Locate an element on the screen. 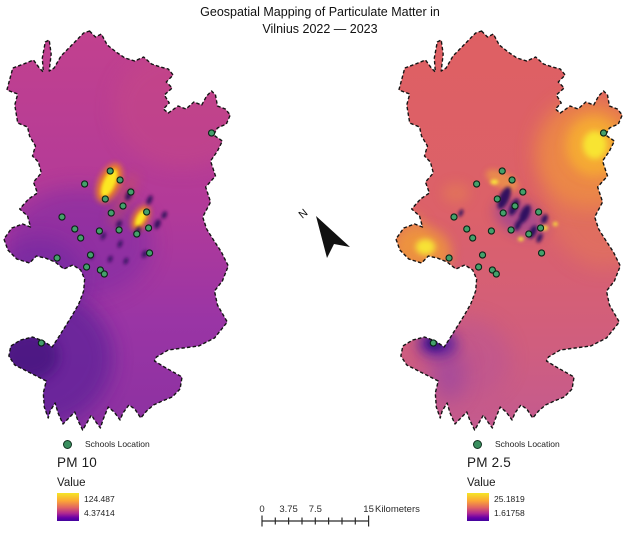 The image size is (640, 533). legend-ramp-row: 25.1819 1.61758 is located at coordinates (542, 507).